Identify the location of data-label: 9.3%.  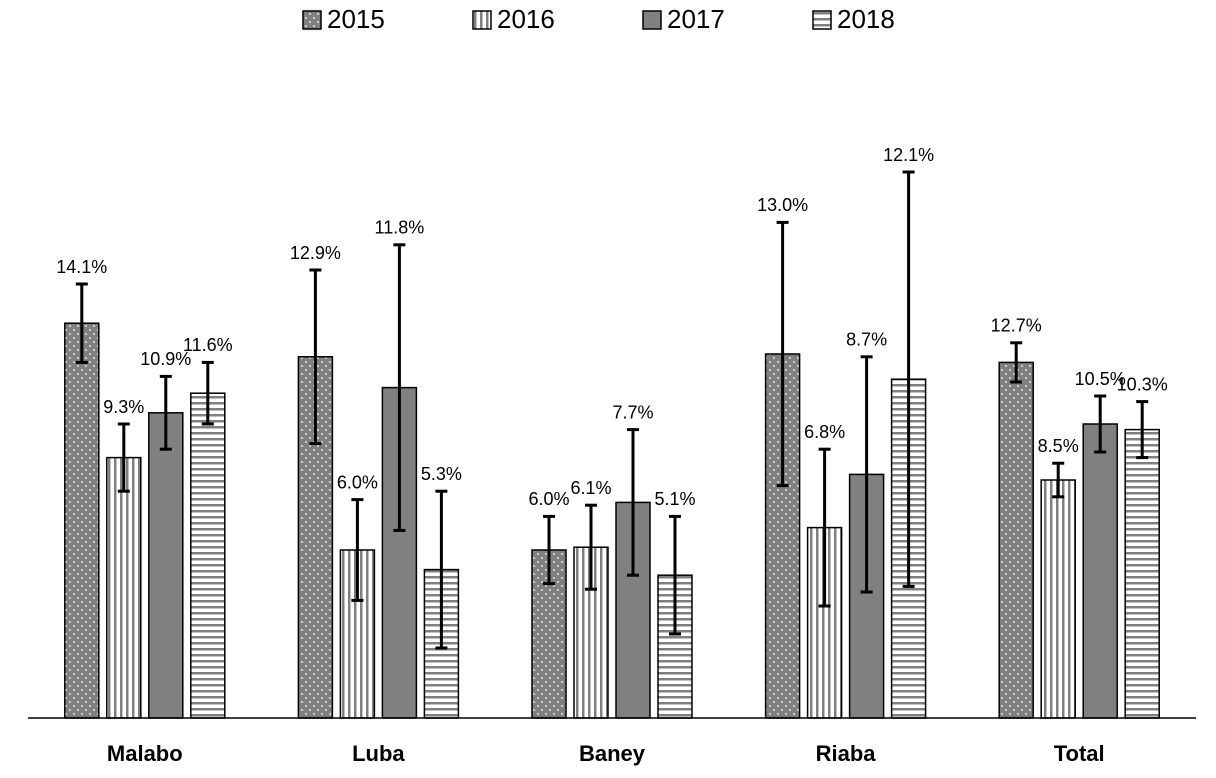
(123, 407).